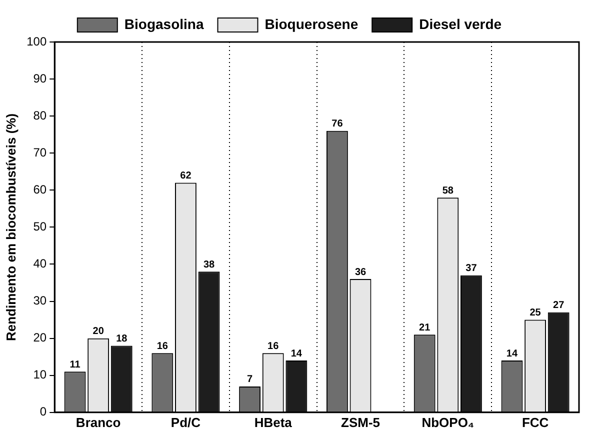  What do you see at coordinates (40, 263) in the screenshot?
I see `y-tick-label: 40` at bounding box center [40, 263].